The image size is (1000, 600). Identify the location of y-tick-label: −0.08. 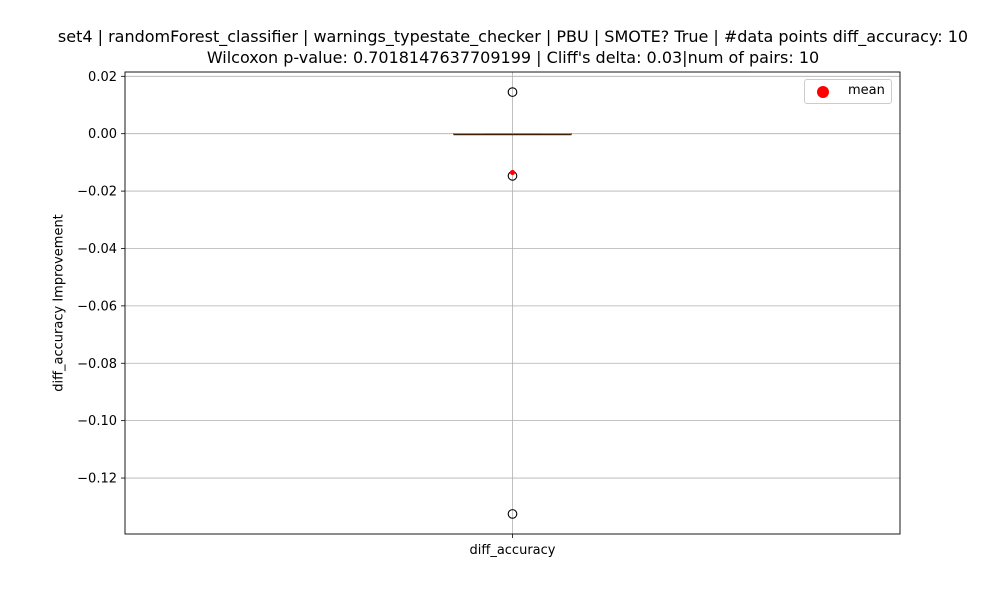
(97, 364).